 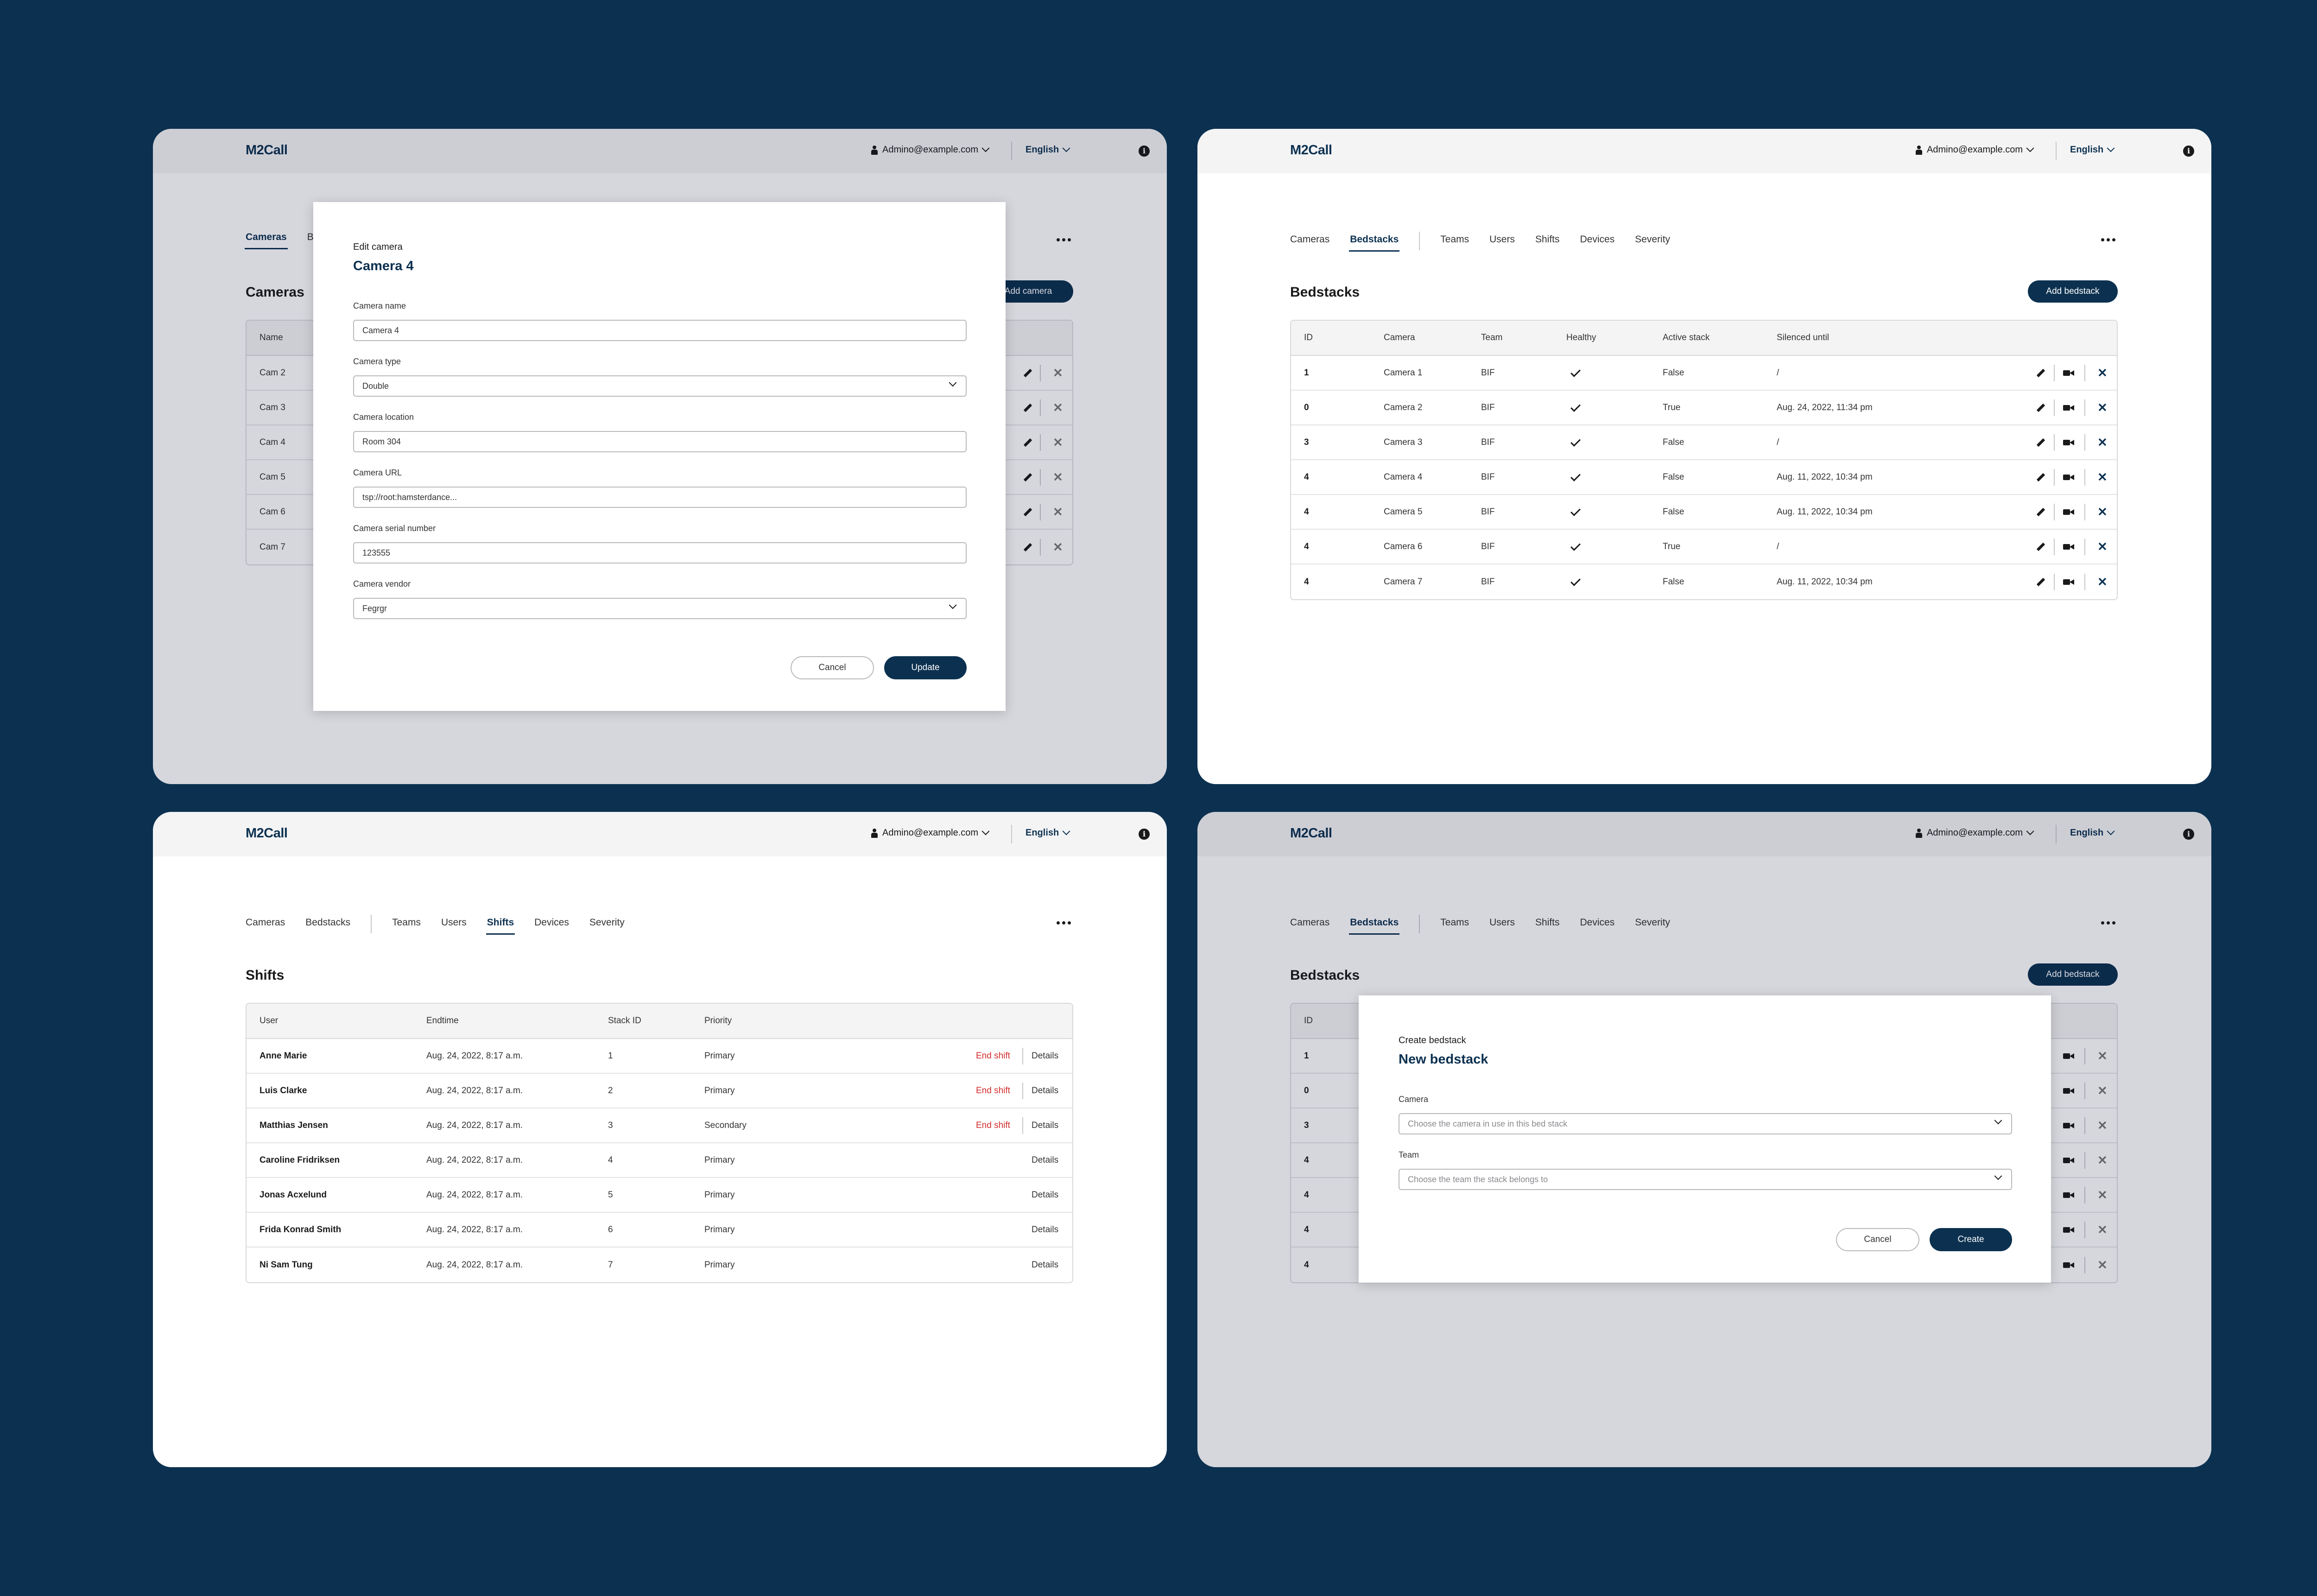 I want to click on table-row: 1 Camera 1 BIF False / ✕, so click(x=1704, y=374).